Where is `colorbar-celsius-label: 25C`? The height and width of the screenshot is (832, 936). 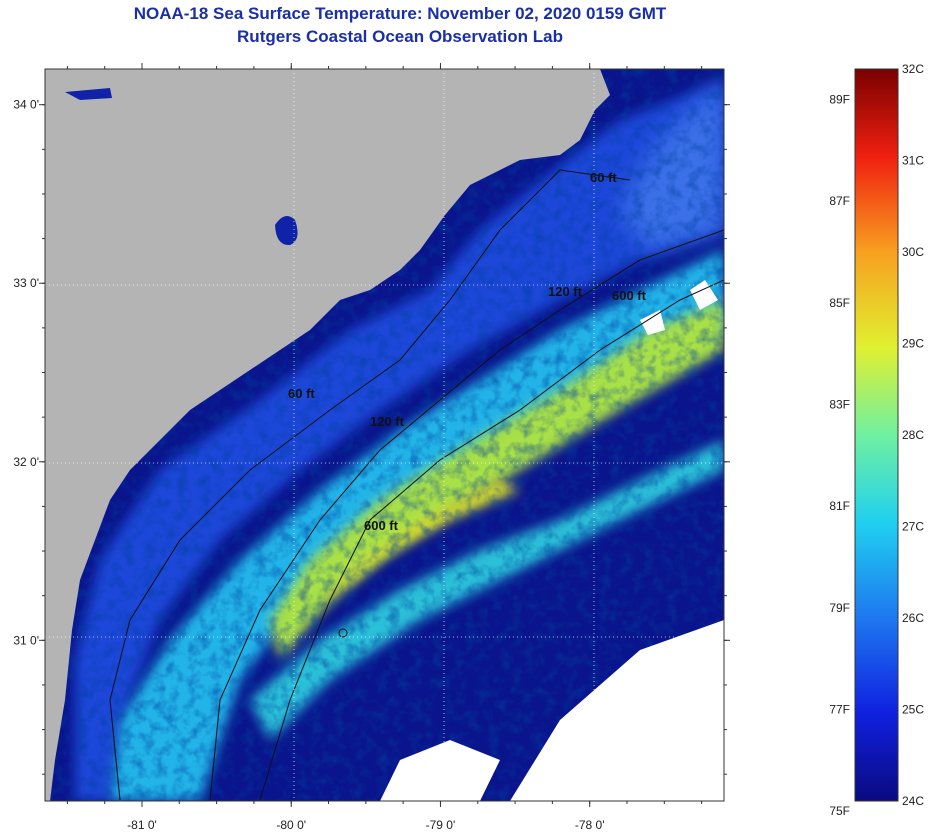
colorbar-celsius-label: 25C is located at coordinates (913, 710).